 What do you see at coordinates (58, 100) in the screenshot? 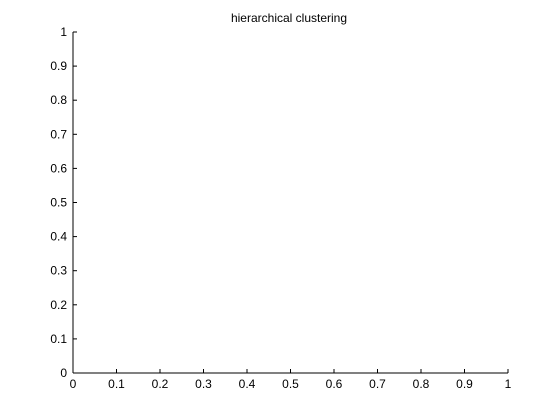
I see `y-tick-label: 0.8` at bounding box center [58, 100].